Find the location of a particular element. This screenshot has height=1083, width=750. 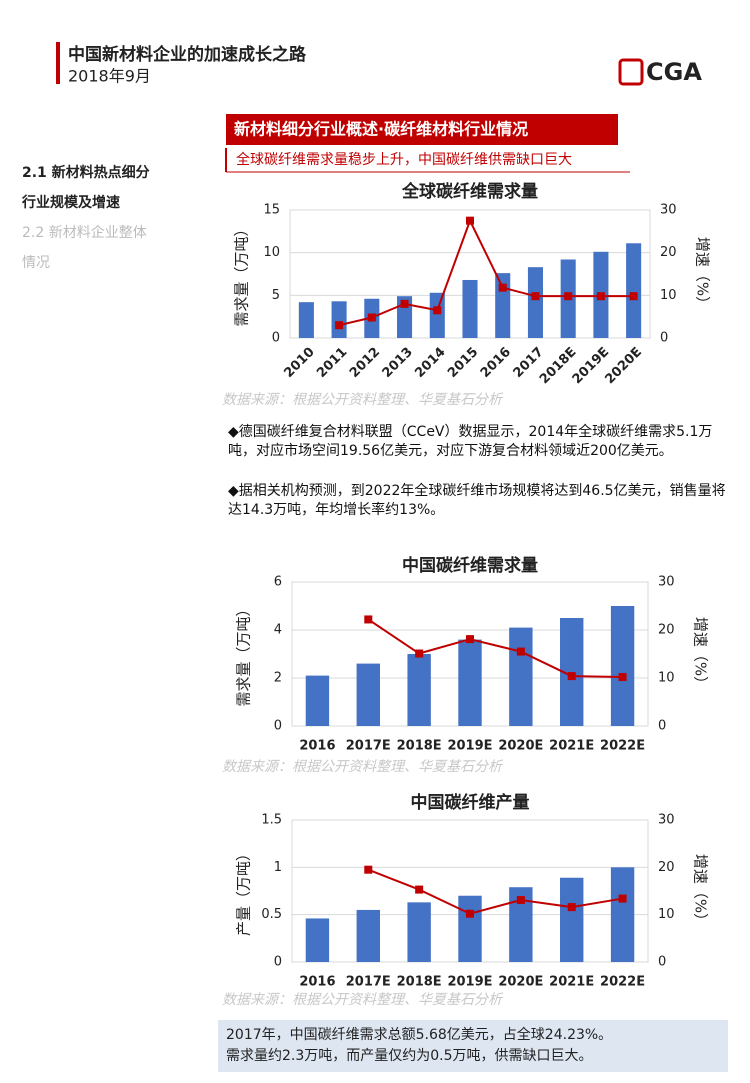

logo: CGA is located at coordinates (660, 72).